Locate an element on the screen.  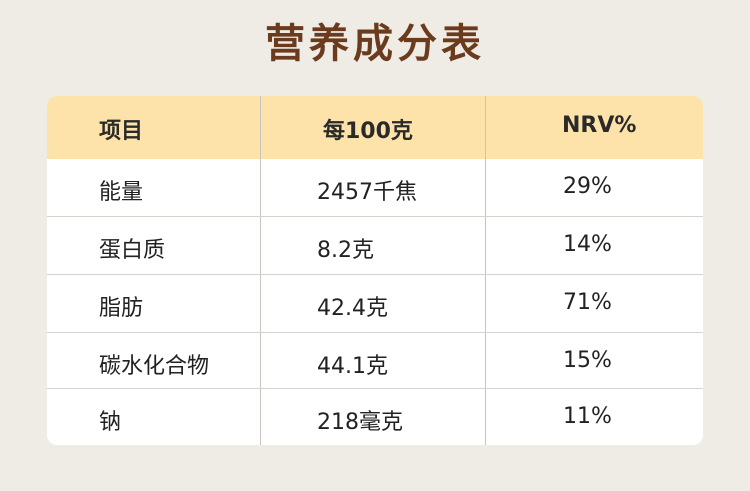
row-value: 2457千焦 is located at coordinates (367, 192).